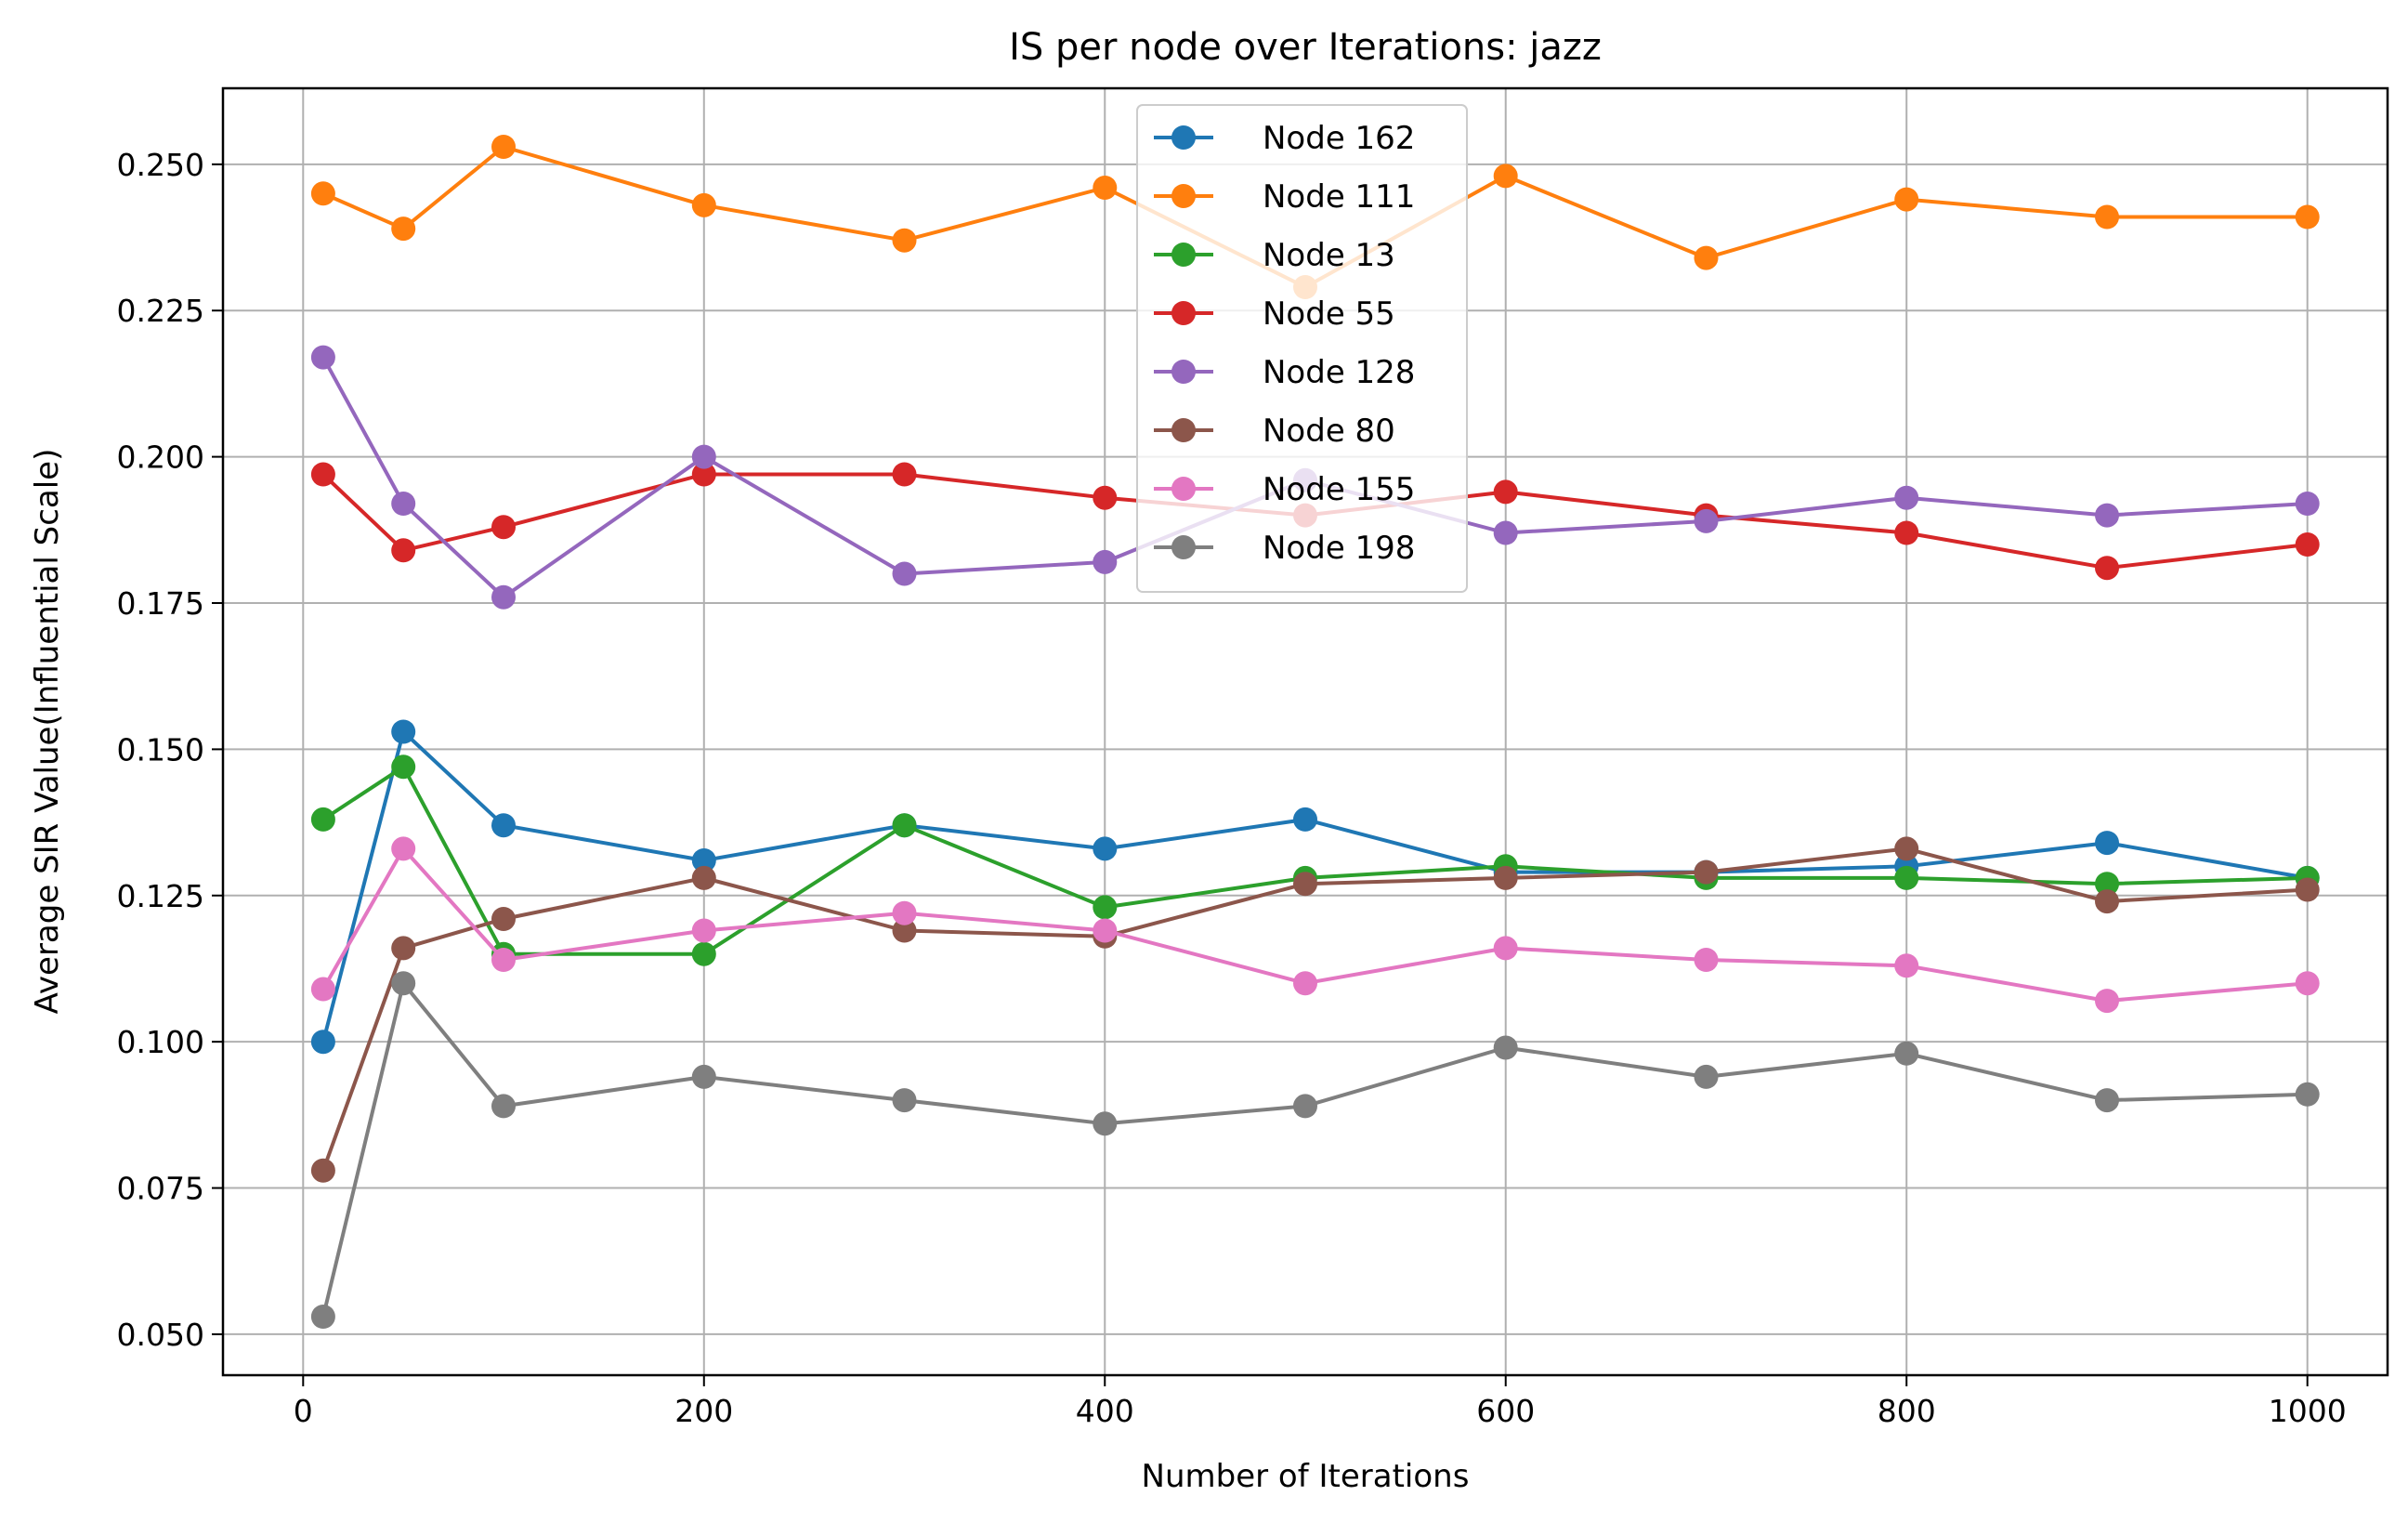  I want to click on legend-label: Node 162, so click(1339, 139).